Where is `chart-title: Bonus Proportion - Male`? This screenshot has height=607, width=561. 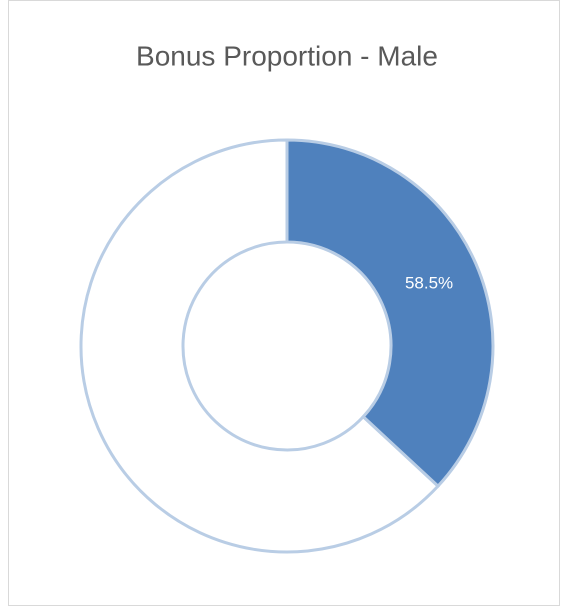
chart-title: Bonus Proportion - Male is located at coordinates (287, 55).